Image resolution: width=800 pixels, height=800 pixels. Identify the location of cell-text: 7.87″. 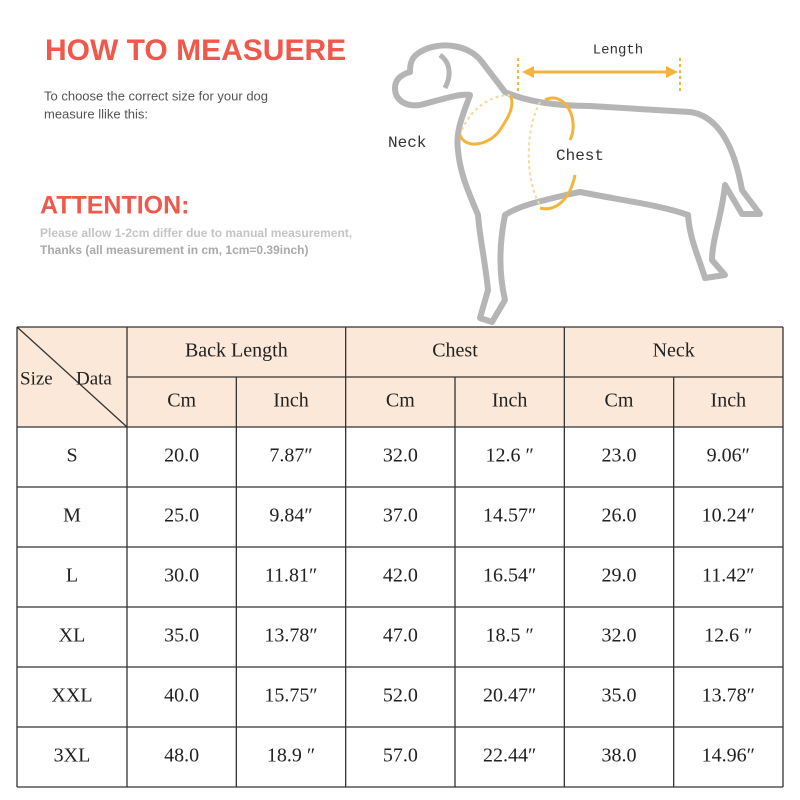
(290, 456).